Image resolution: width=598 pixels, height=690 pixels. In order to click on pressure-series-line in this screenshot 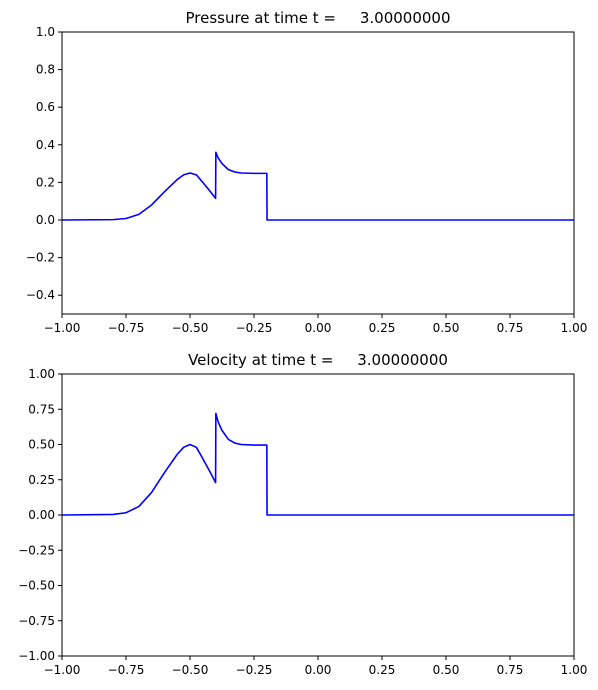, I will do `click(317, 186)`.